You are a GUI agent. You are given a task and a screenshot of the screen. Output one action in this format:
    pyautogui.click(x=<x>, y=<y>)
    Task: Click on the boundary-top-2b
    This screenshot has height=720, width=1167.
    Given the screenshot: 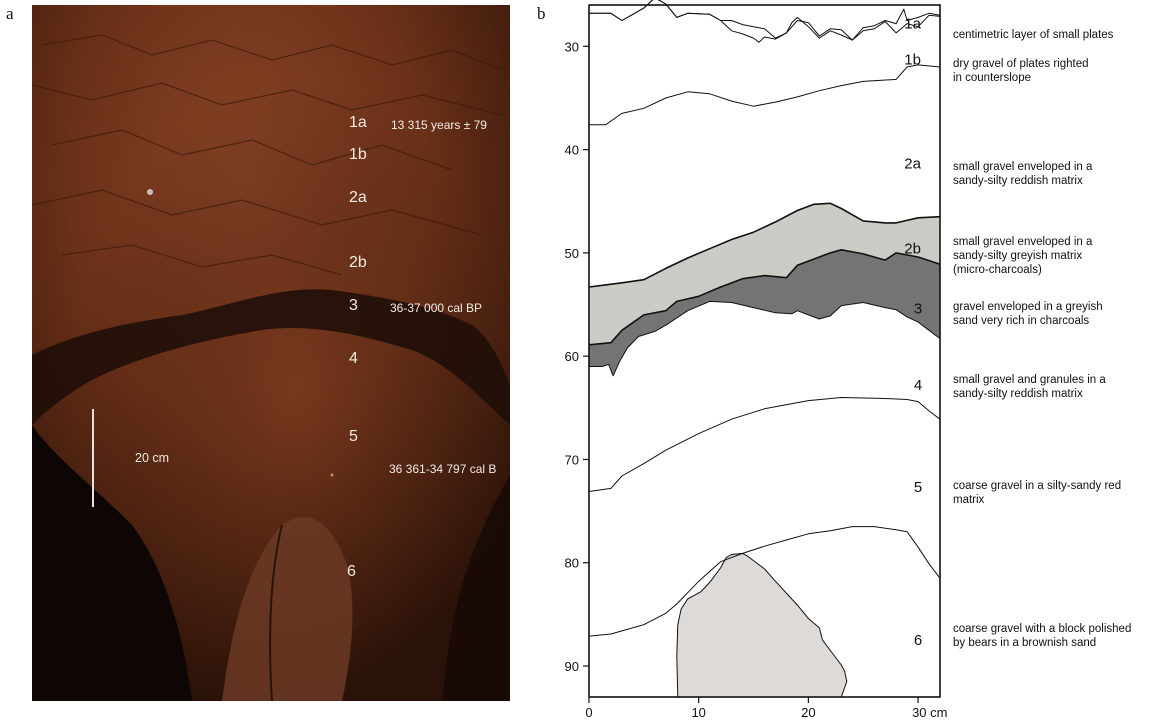 What is the action you would take?
    pyautogui.click(x=764, y=245)
    